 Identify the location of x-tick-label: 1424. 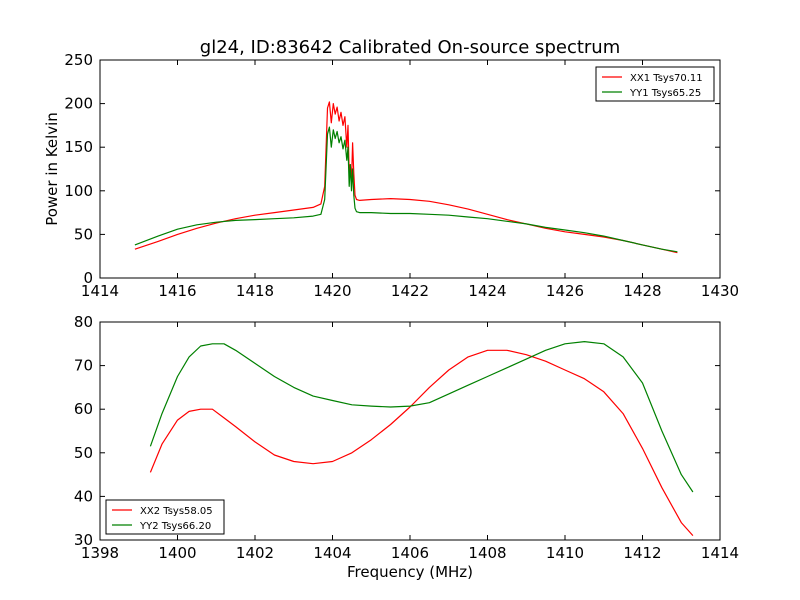
(487, 291).